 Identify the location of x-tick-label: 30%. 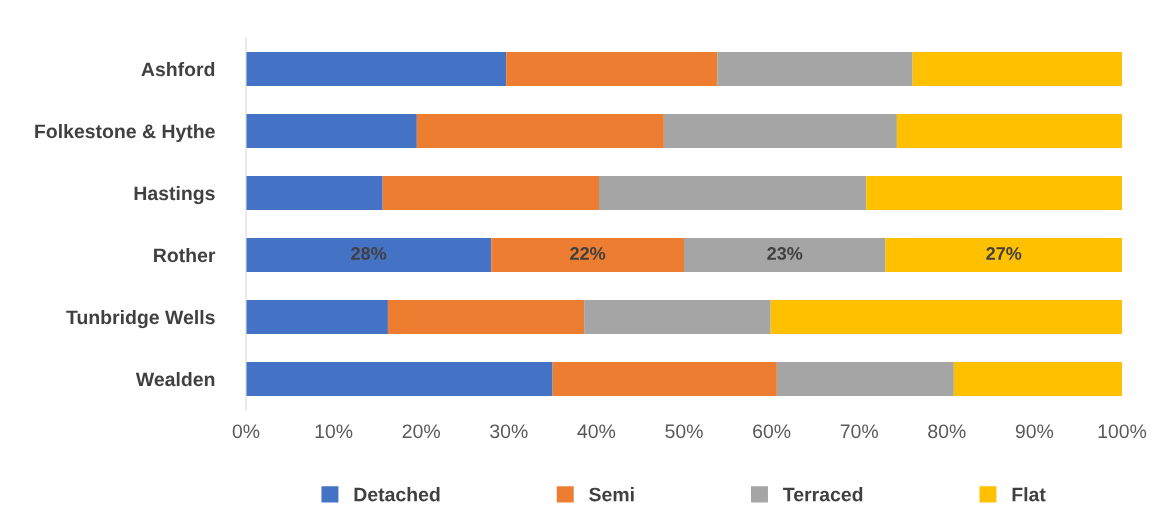
(509, 431).